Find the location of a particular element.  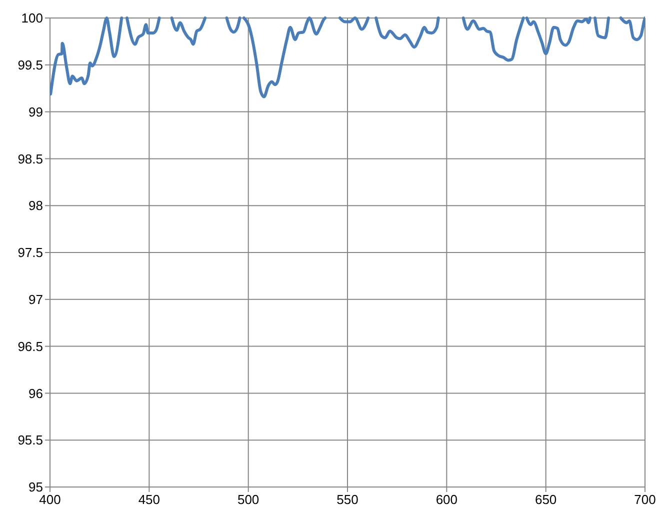

y-tick-label: 97 is located at coordinates (35, 299).